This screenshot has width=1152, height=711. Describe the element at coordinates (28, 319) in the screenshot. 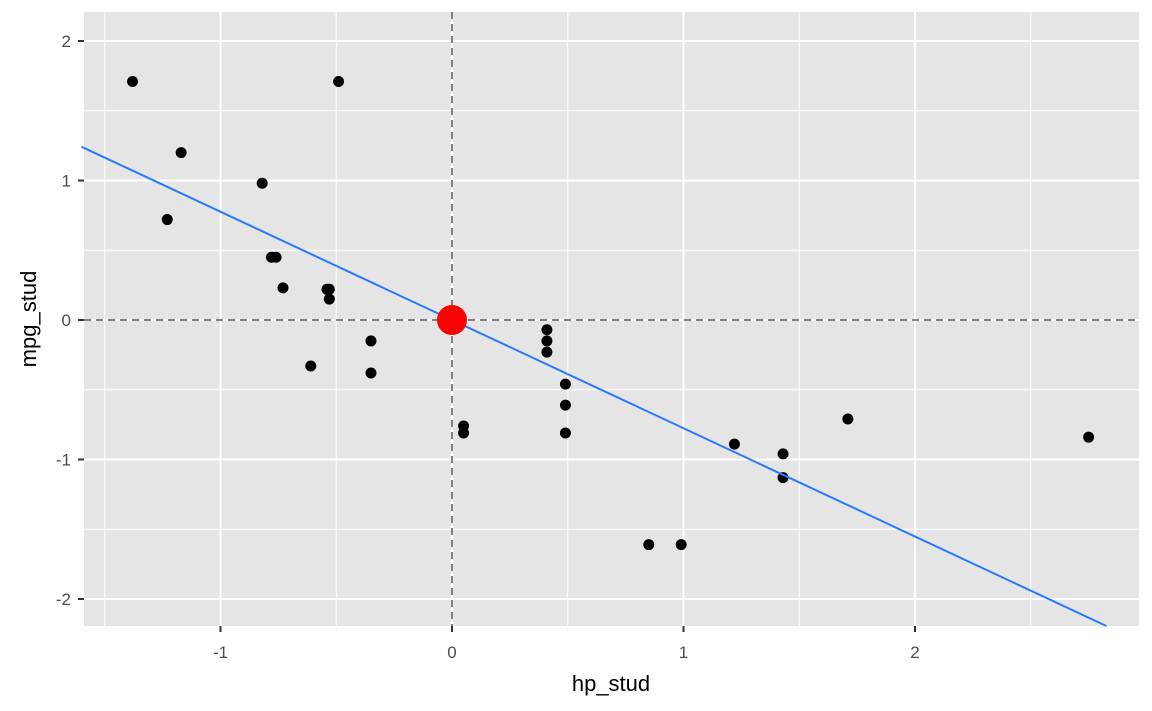

I see `y-axis-title: mpg_stud` at that location.